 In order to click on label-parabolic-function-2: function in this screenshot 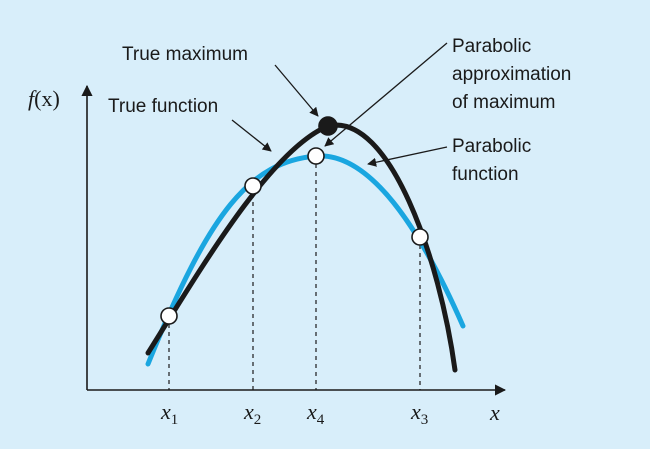, I will do `click(485, 174)`.